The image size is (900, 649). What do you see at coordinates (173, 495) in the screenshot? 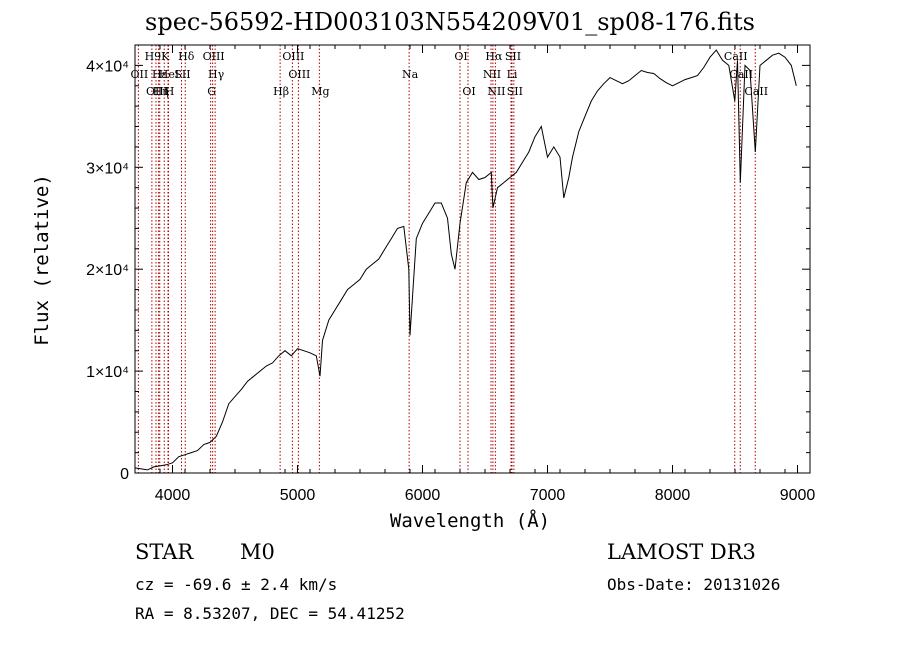
I see `x-tick-label: 4000` at bounding box center [173, 495].